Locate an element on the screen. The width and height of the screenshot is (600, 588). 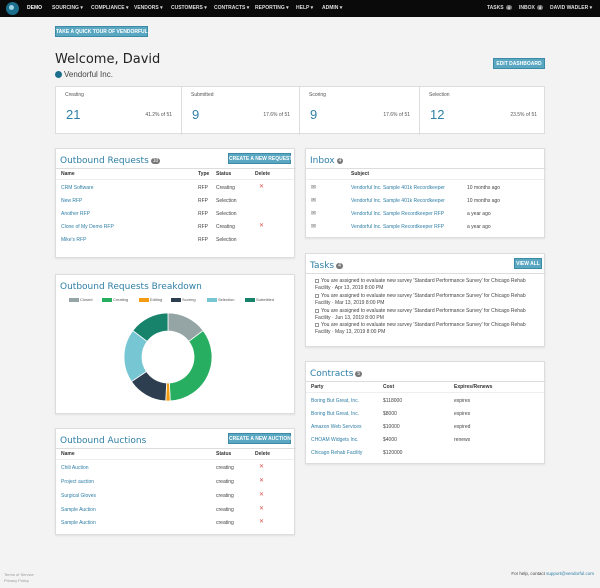
task-date: Facility · May 13, 2019 8:00 PM is located at coordinates (350, 332).